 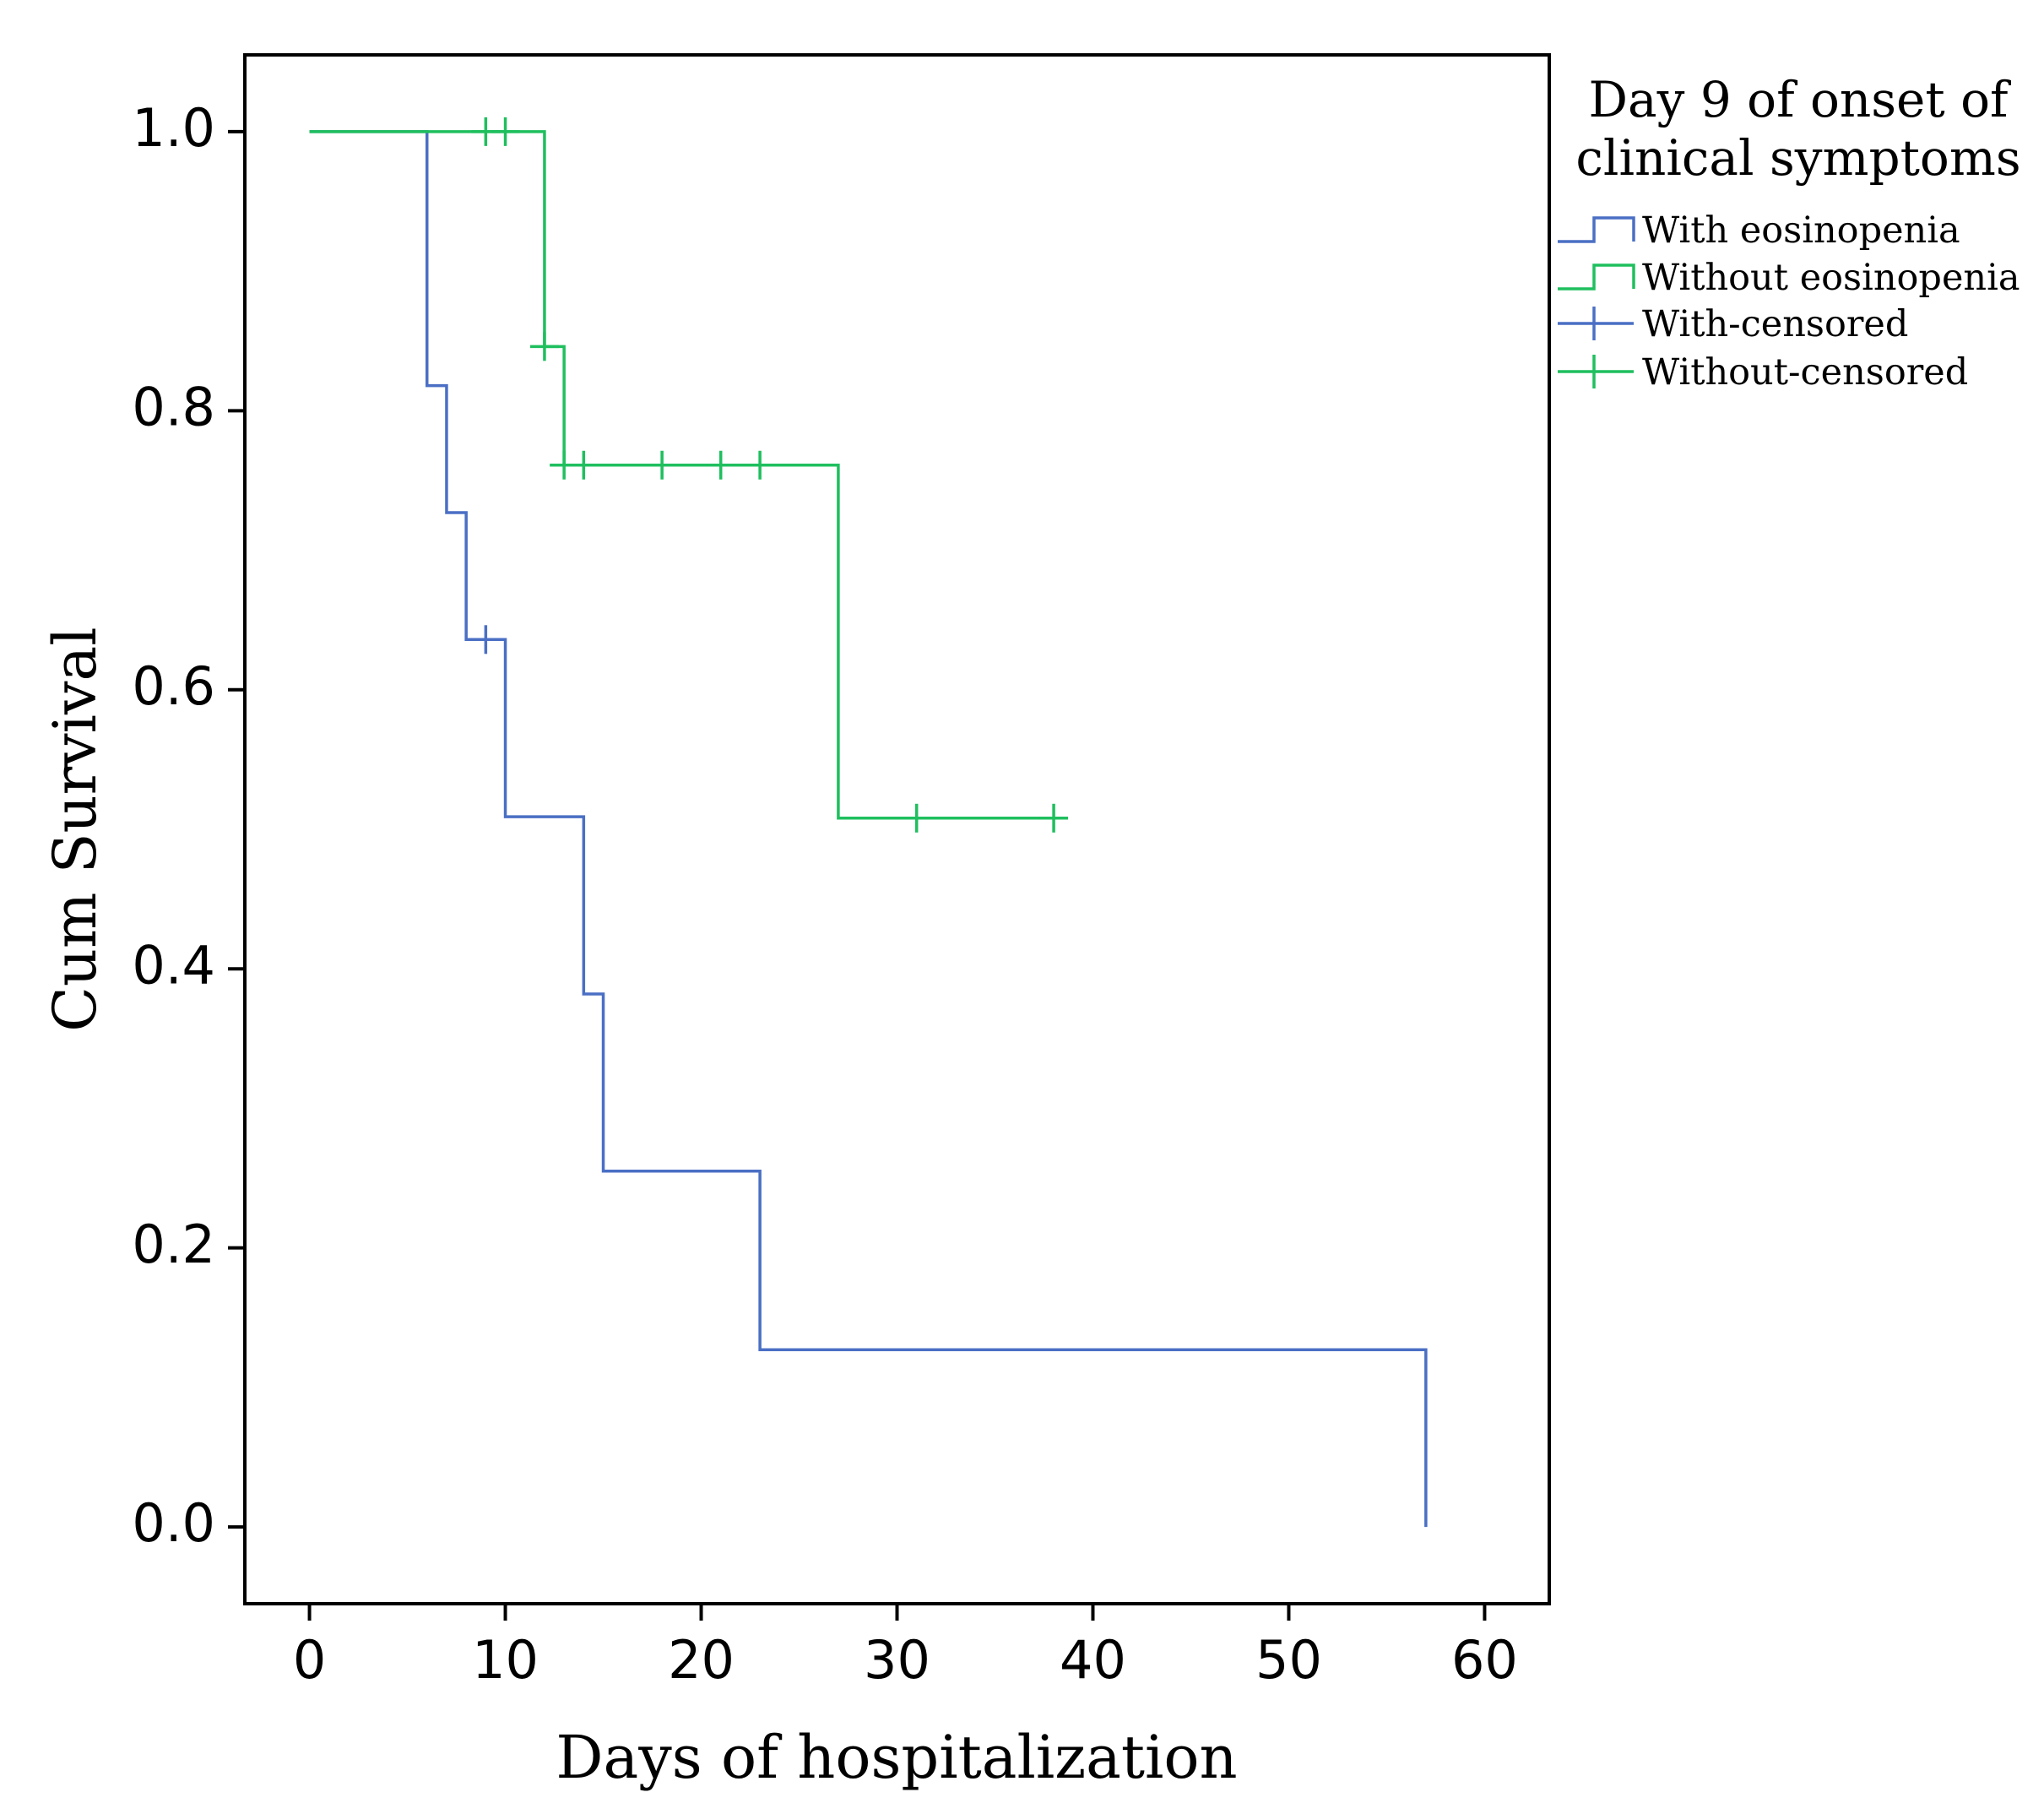 What do you see at coordinates (174, 1523) in the screenshot?
I see `y-tick-label: 0.0` at bounding box center [174, 1523].